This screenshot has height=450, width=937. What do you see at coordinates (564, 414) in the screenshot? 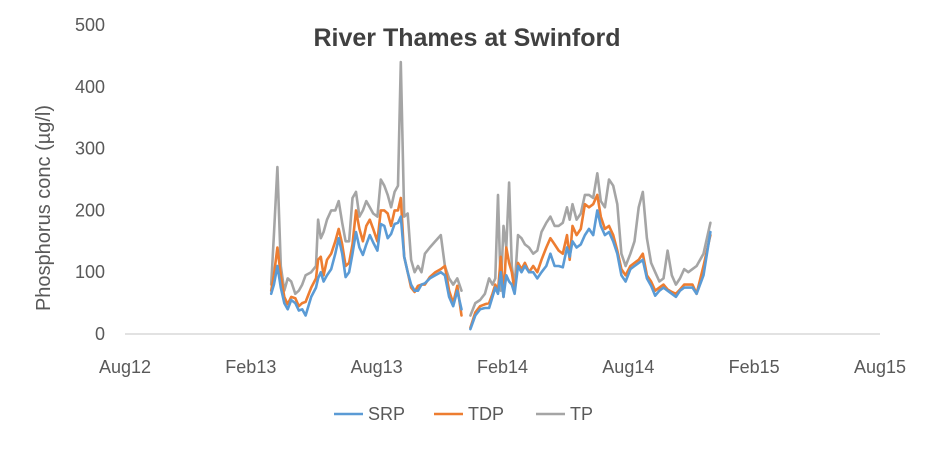
I see `legend-item-tp: TP` at bounding box center [564, 414].